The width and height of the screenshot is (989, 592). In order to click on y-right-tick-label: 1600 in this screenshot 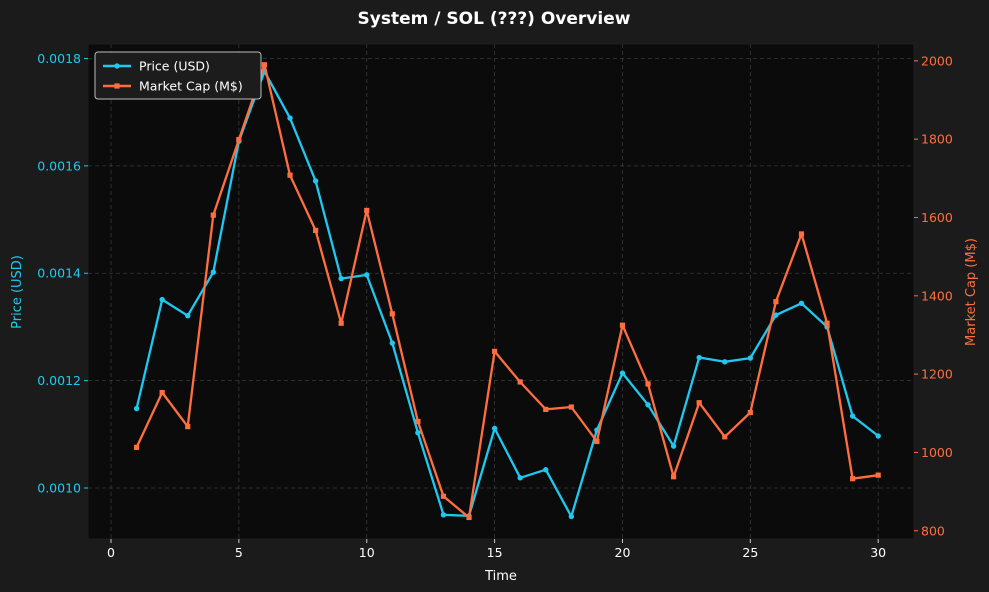, I will do `click(937, 217)`.